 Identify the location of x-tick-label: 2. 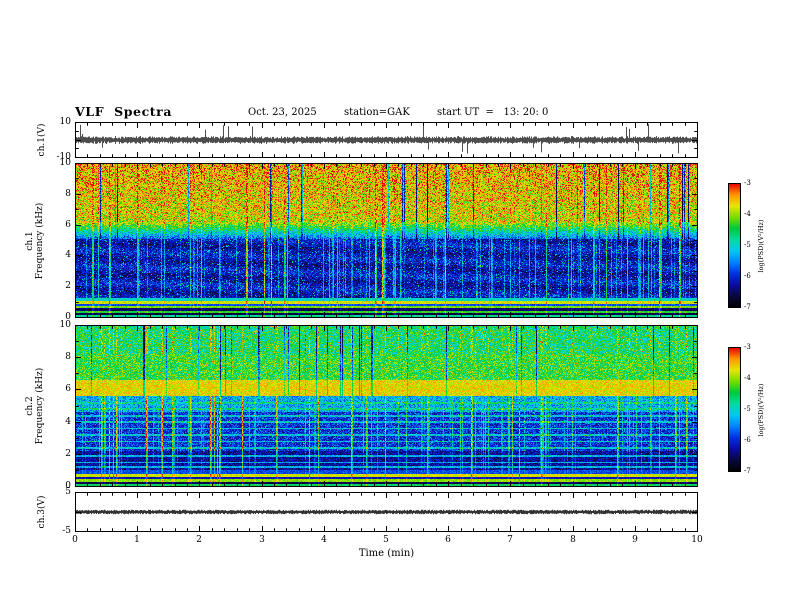
(199, 540).